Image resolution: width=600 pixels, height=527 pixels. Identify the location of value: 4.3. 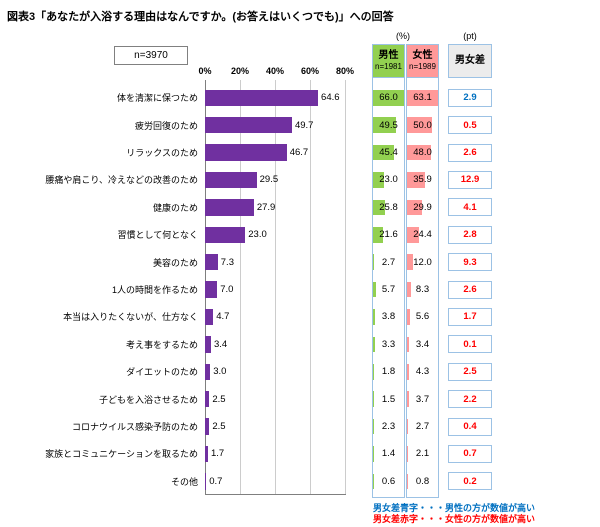
(422, 372).